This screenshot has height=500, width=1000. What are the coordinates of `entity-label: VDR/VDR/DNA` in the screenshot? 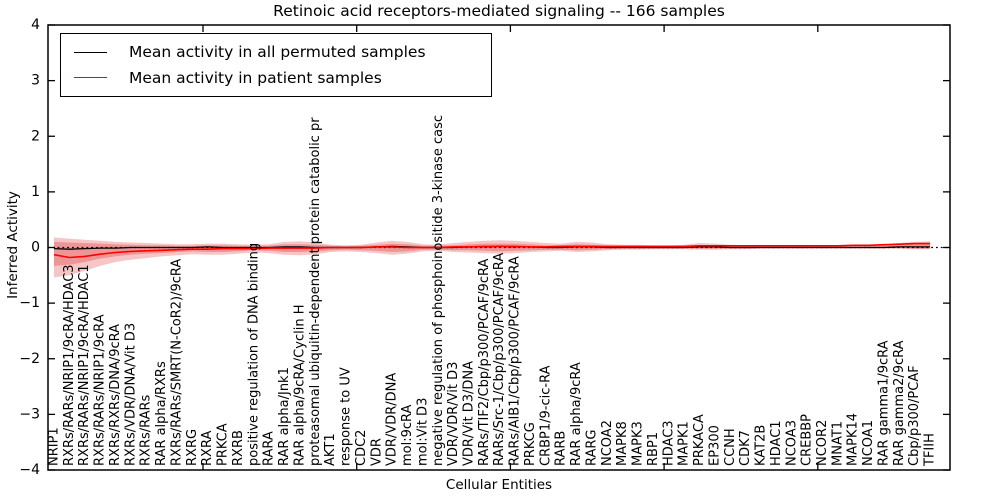 It's located at (392, 419).